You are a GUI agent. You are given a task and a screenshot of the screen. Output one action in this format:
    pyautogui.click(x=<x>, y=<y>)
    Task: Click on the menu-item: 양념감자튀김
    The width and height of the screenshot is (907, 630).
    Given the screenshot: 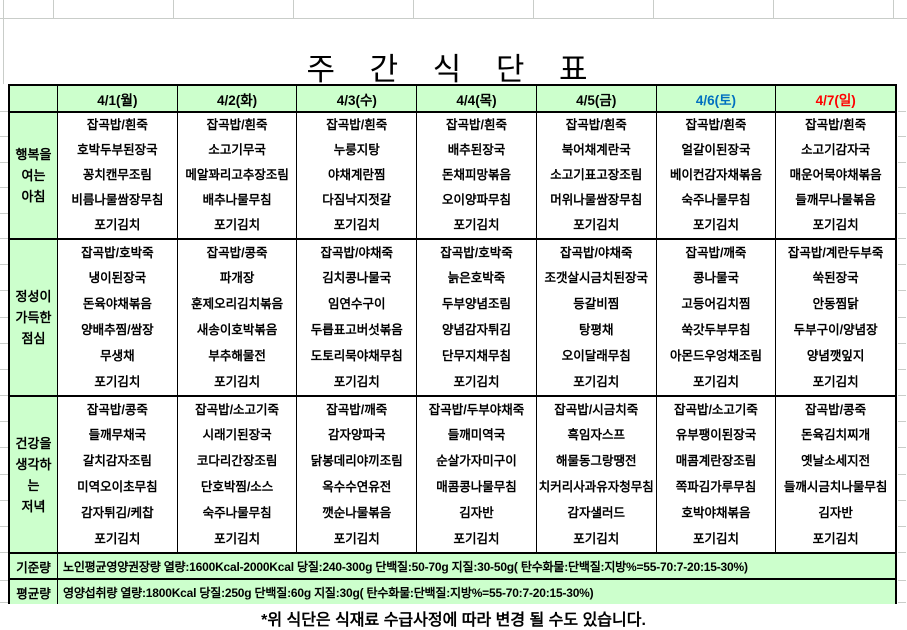 What is the action you would take?
    pyautogui.click(x=477, y=330)
    